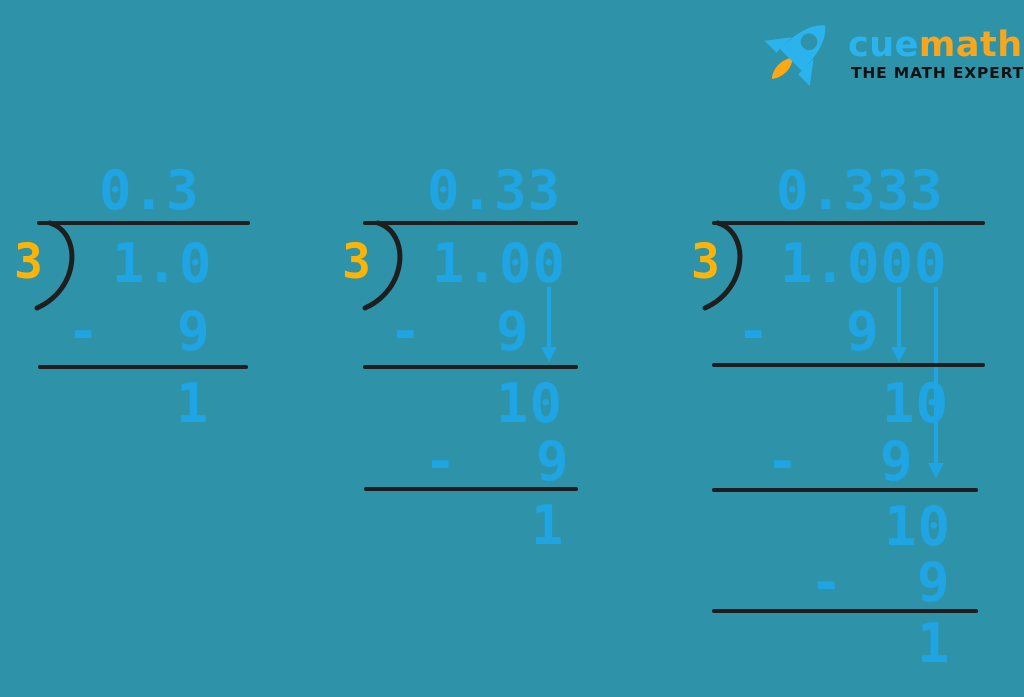 The width and height of the screenshot is (1024, 697). I want to click on dividend: 1.0, so click(162, 263).